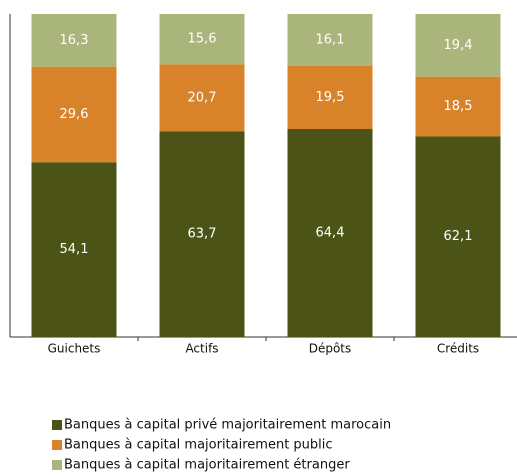 The width and height of the screenshot is (517, 475). I want to click on data-label: 29,6, so click(74, 114).